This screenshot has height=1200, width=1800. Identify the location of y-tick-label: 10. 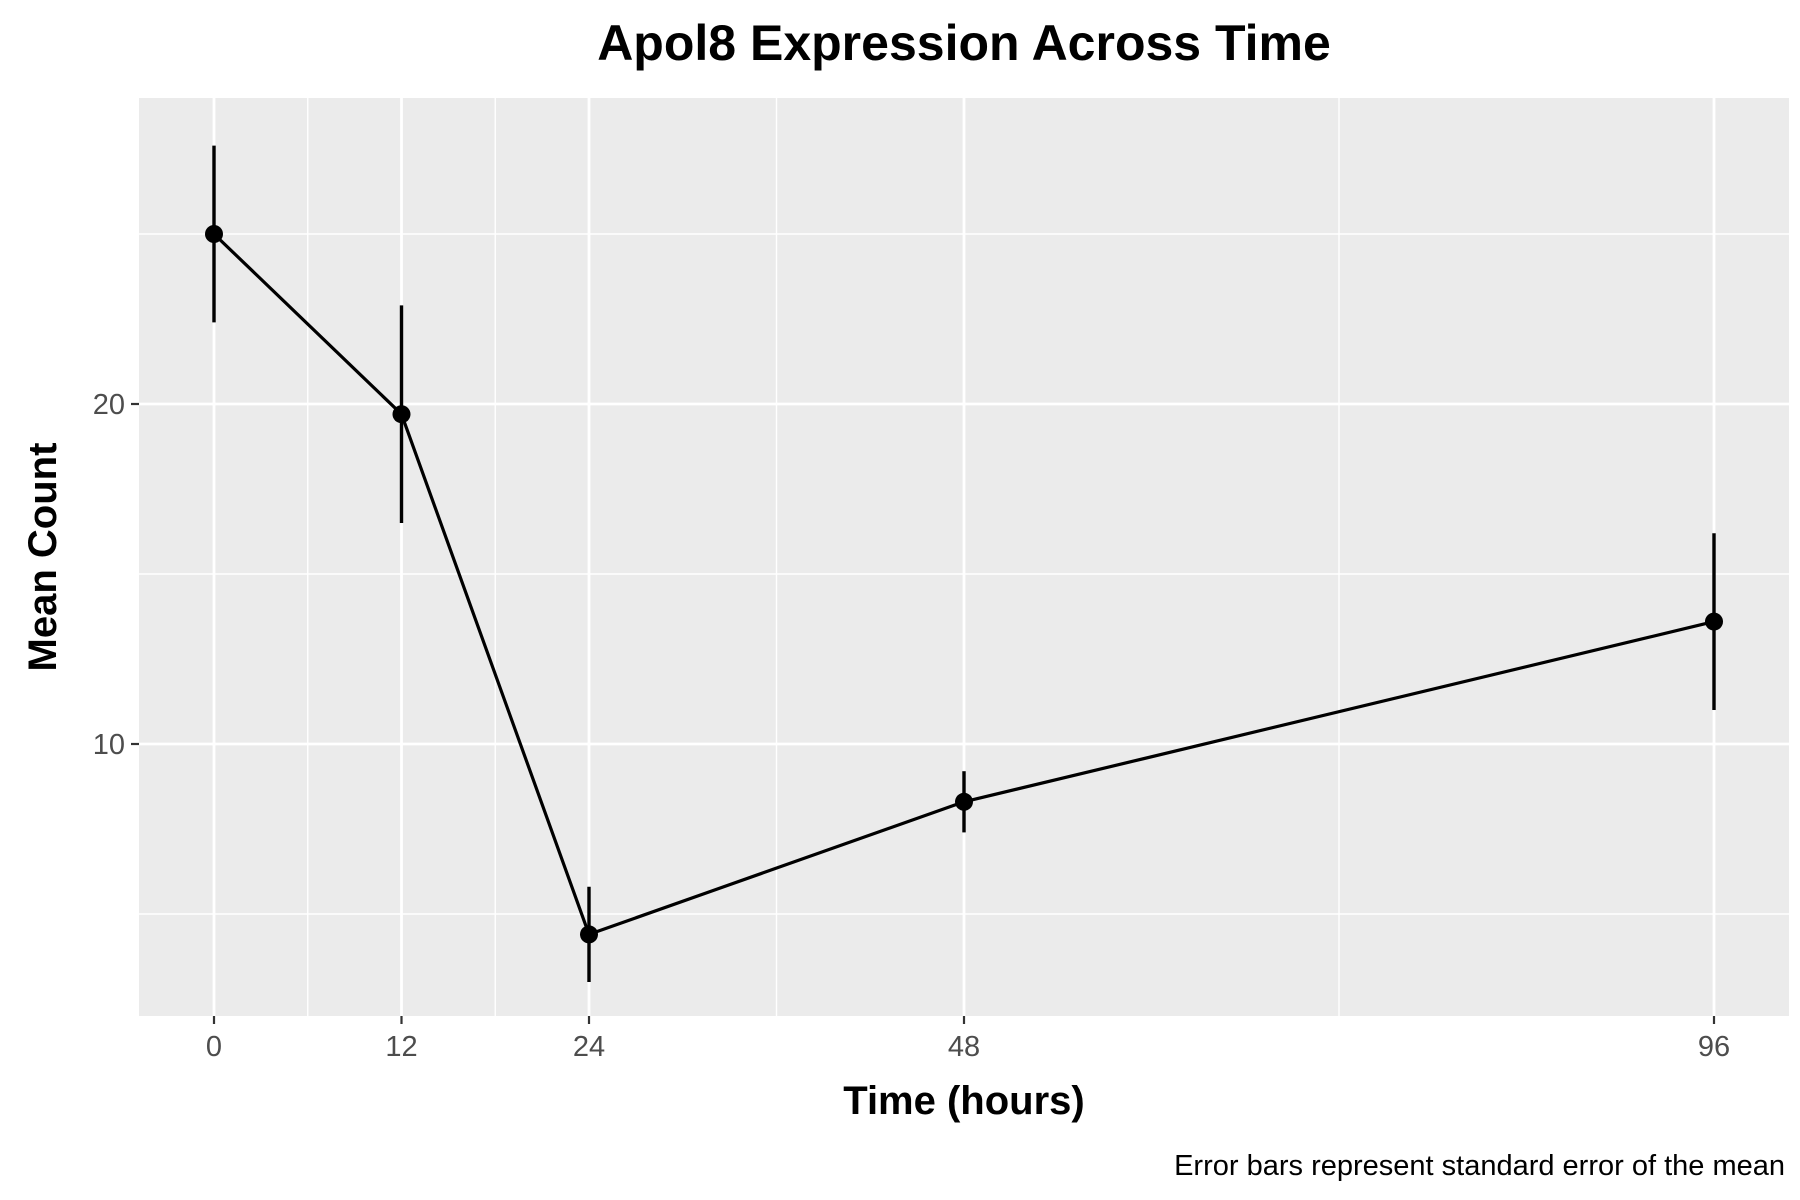
(109, 745).